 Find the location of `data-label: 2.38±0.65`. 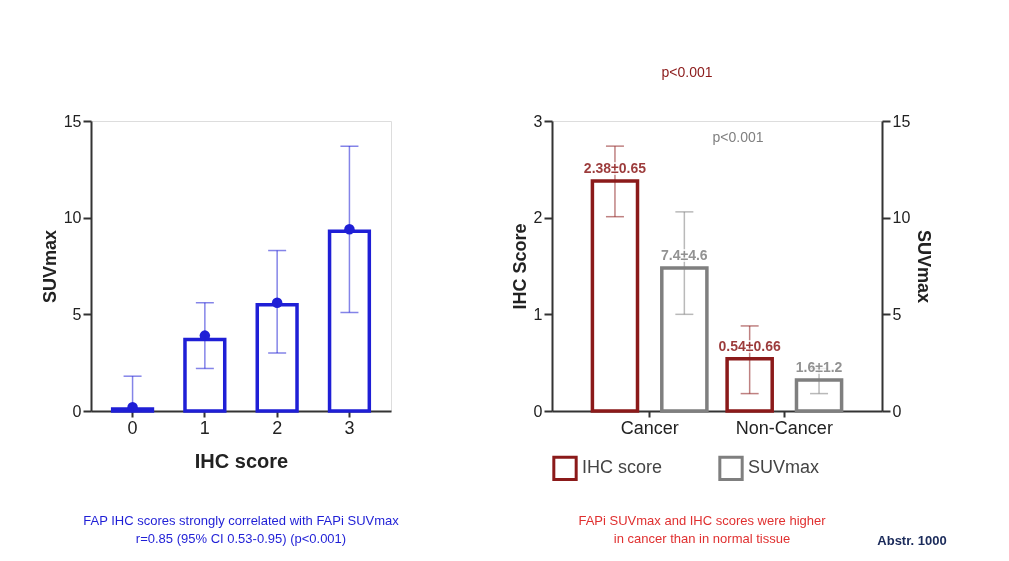

data-label: 2.38±0.65 is located at coordinates (615, 167).